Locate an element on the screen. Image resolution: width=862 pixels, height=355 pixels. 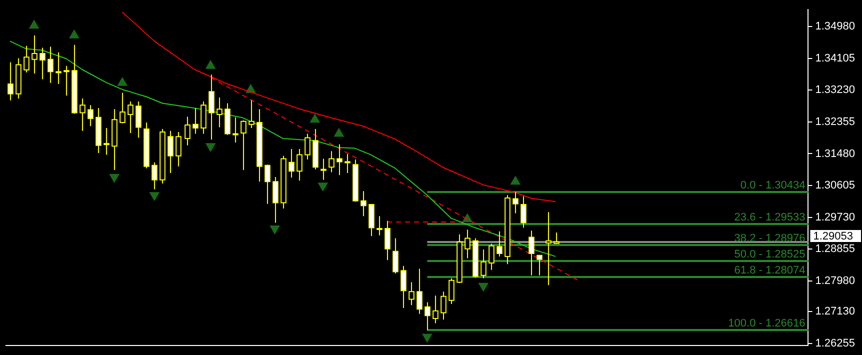
y-tick-label: 1.27130 is located at coordinates (835, 312).